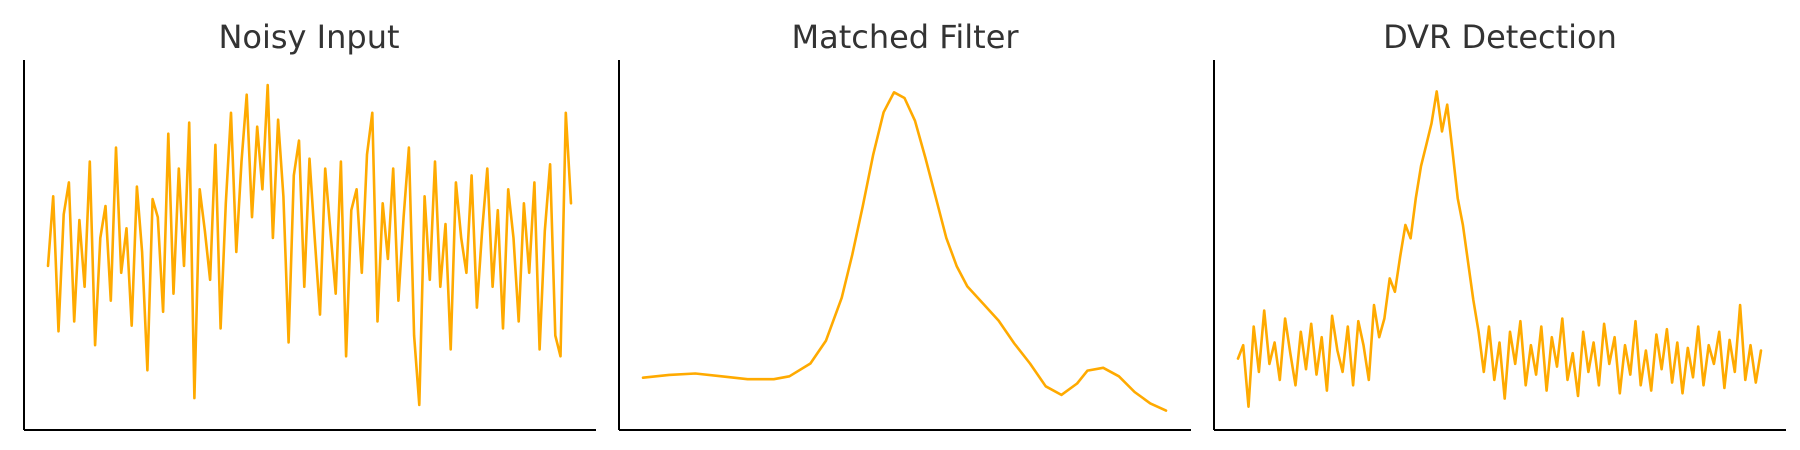 Image resolution: width=1800 pixels, height=450 pixels. Describe the element at coordinates (905, 37) in the screenshot. I see `panel-title: Matched Filter` at that location.